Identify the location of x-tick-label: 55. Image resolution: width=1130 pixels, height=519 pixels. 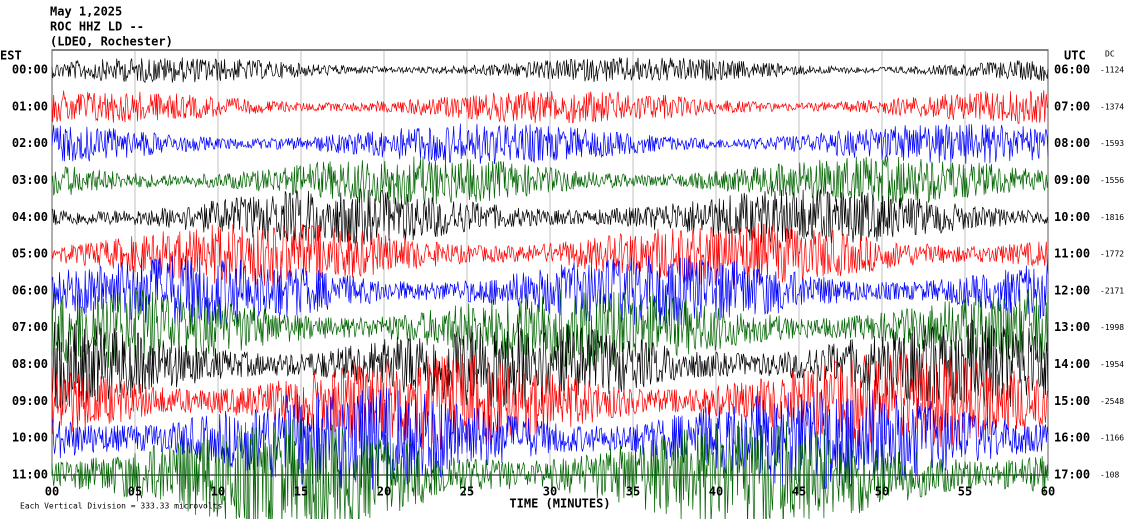
(965, 492).